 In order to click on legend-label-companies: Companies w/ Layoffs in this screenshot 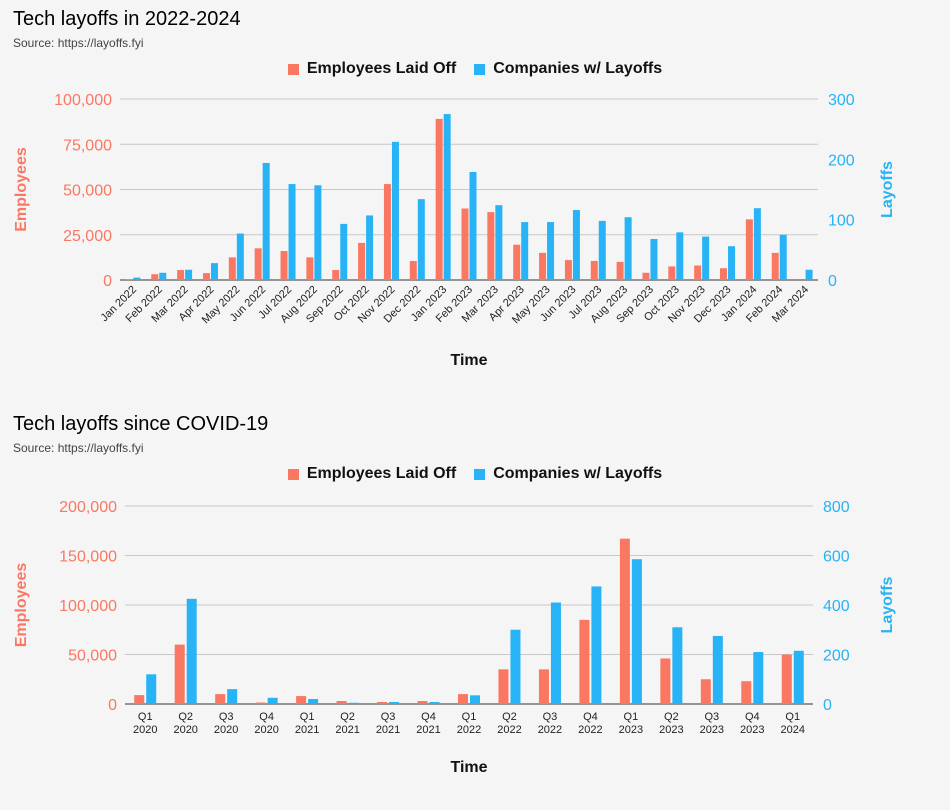, I will do `click(578, 473)`.